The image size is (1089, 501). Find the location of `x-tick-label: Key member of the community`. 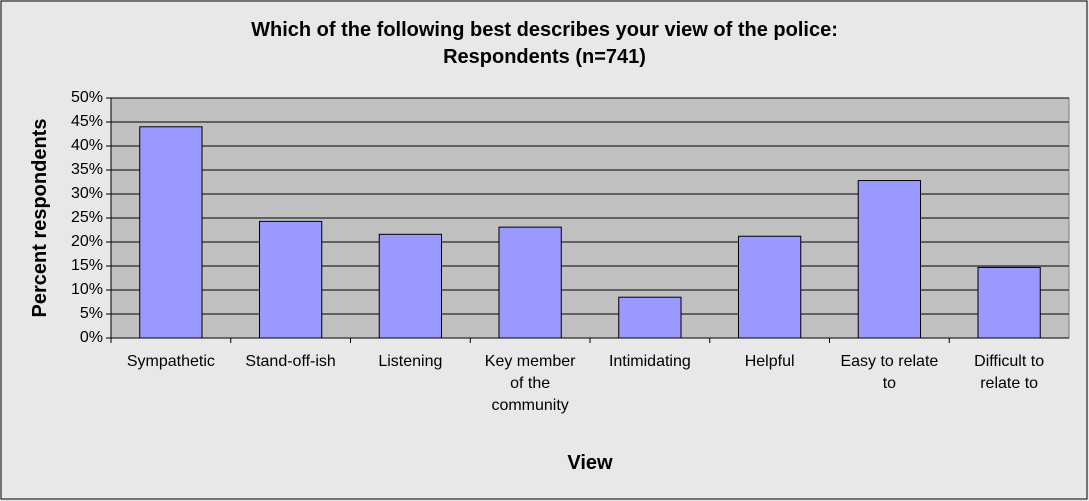

x-tick-label: Key member of the community is located at coordinates (530, 383).